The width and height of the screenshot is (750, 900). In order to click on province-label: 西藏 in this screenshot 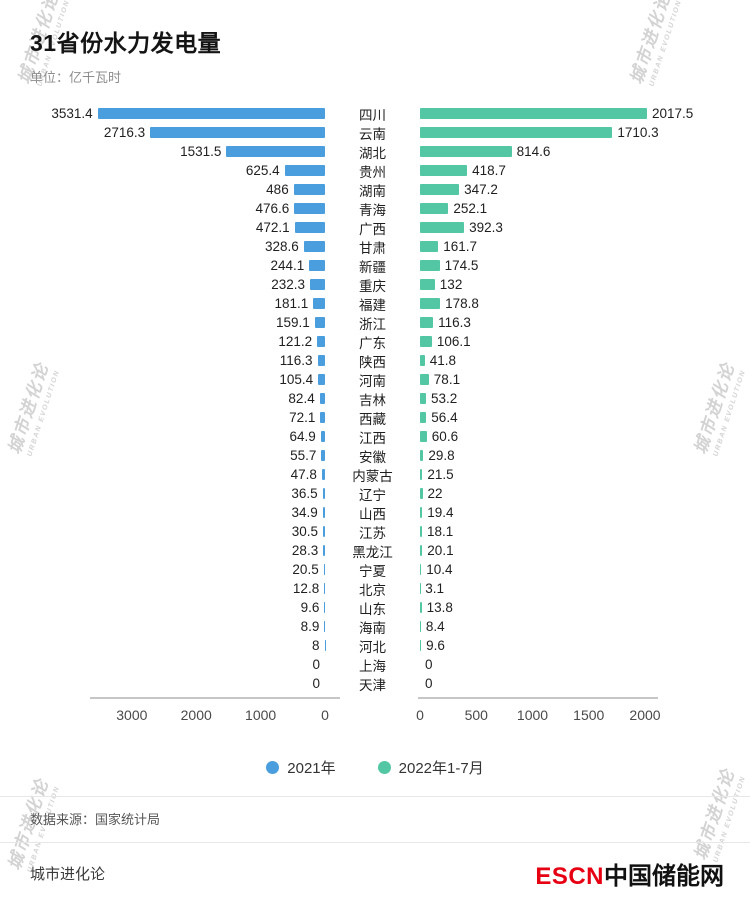, I will do `click(372, 419)`.